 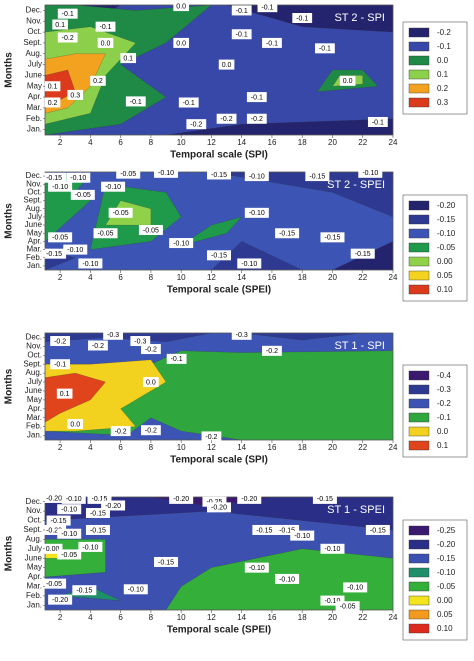 I want to click on y-axis-title: Months, so click(x=9, y=221).